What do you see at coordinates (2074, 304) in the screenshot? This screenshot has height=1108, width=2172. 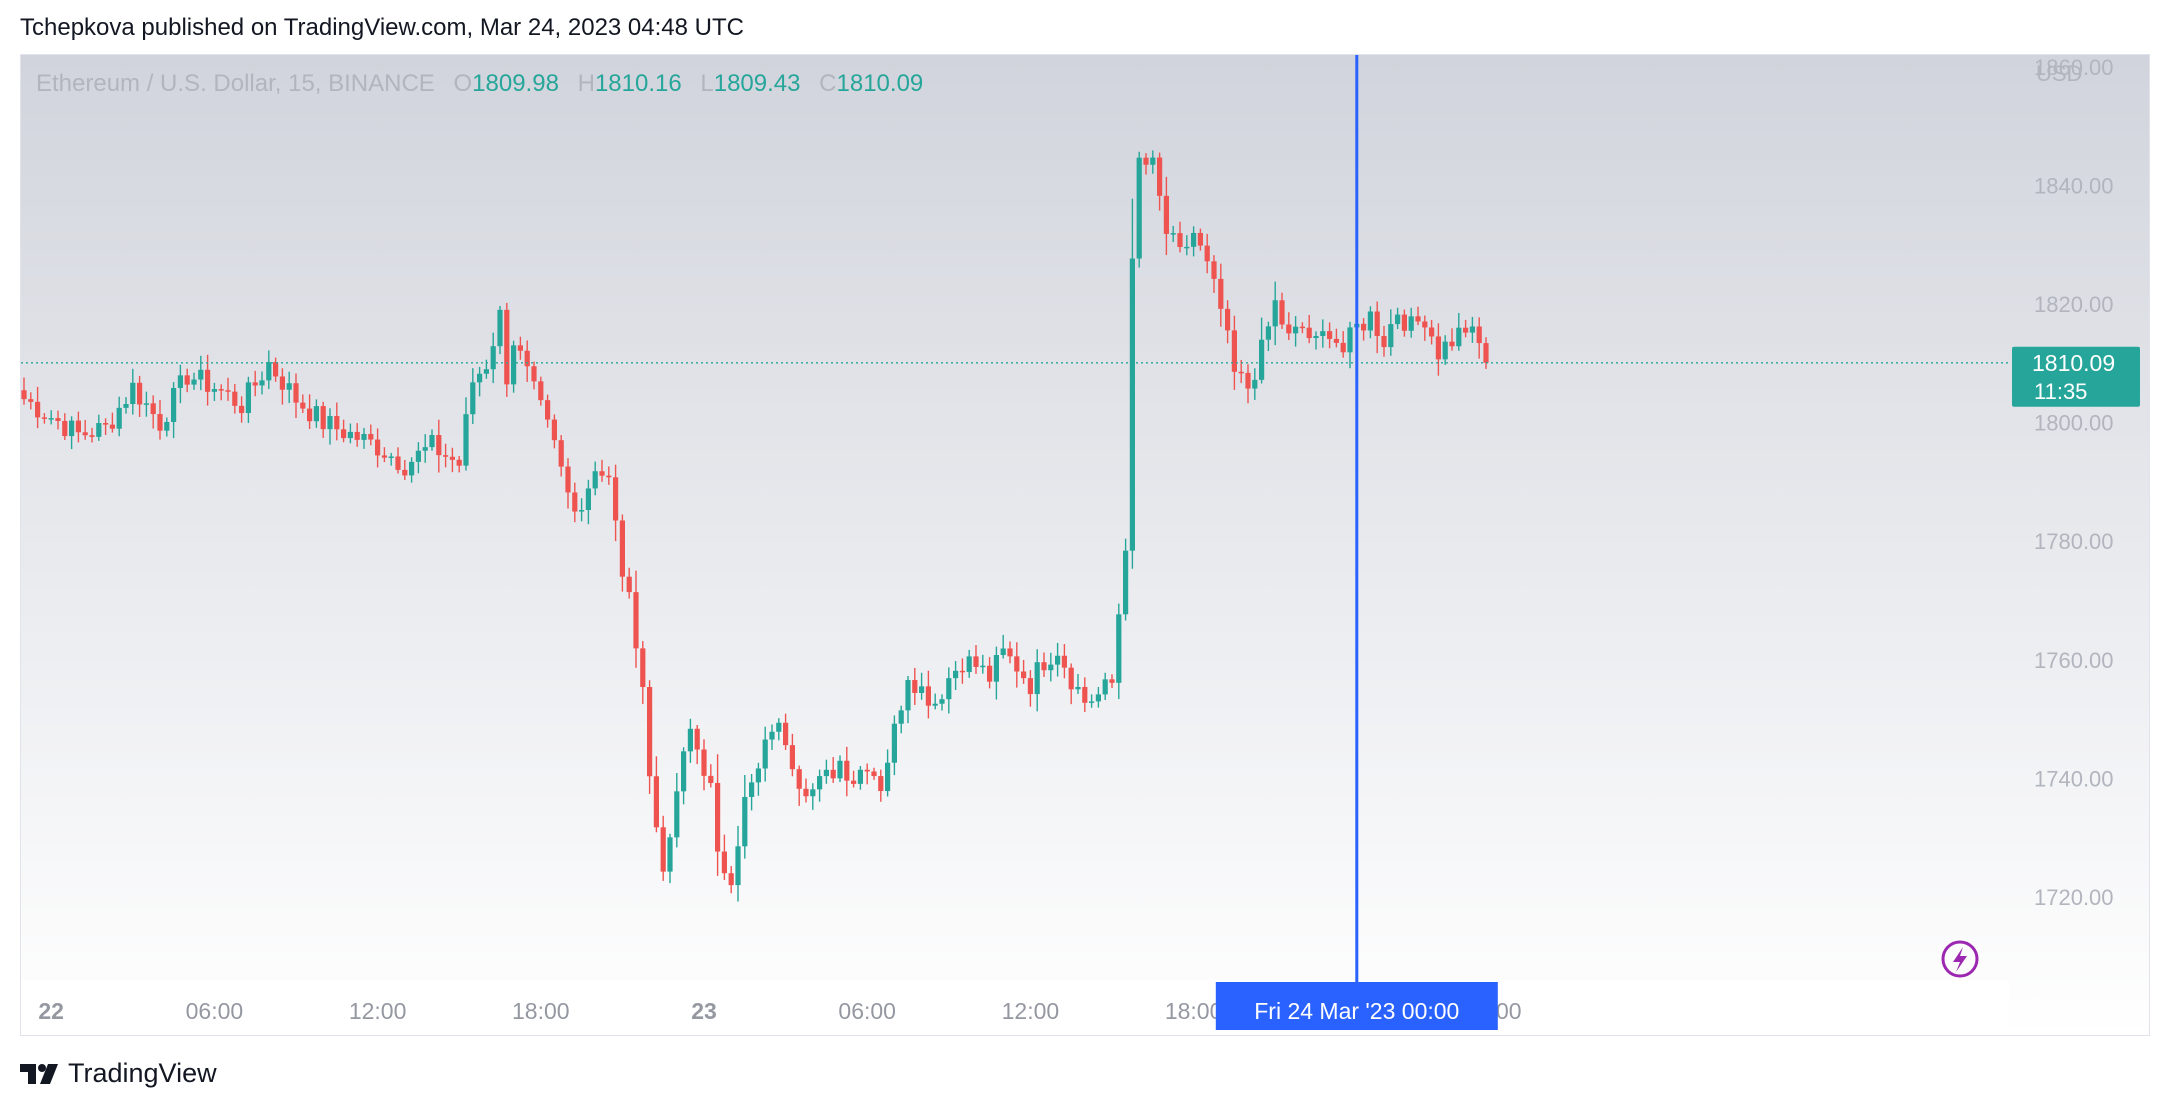 I see `y-tick-label: 1820.00` at bounding box center [2074, 304].